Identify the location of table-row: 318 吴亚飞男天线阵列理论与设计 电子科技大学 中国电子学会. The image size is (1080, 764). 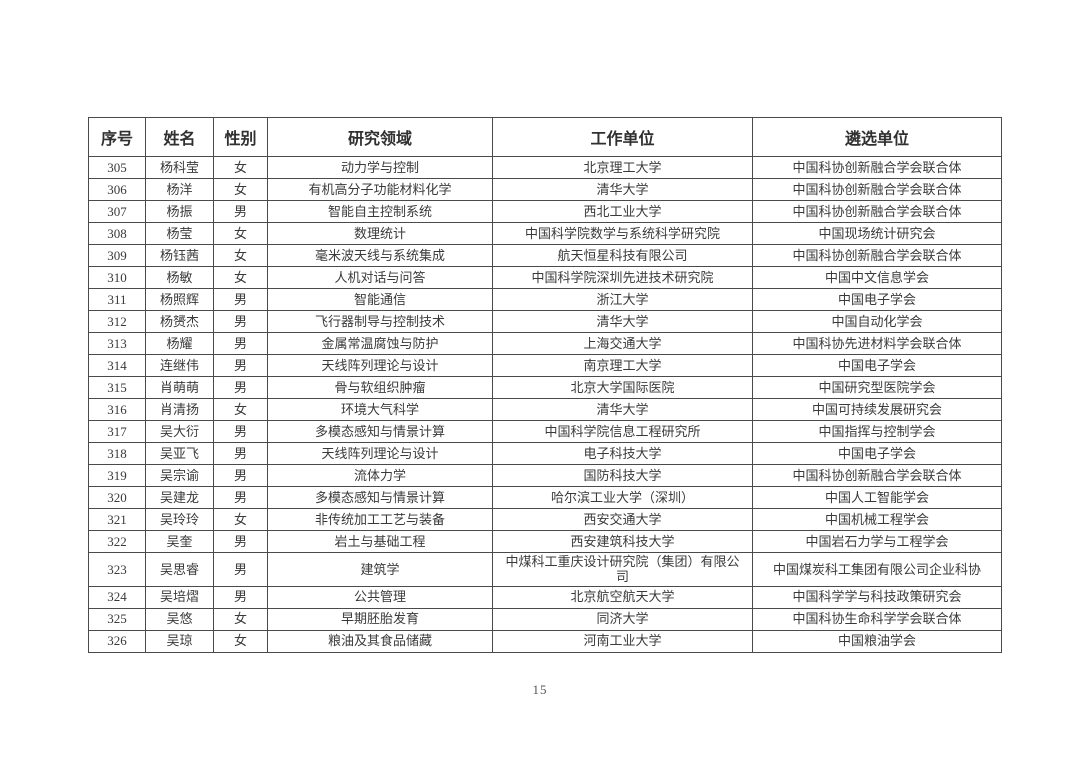
(545, 453).